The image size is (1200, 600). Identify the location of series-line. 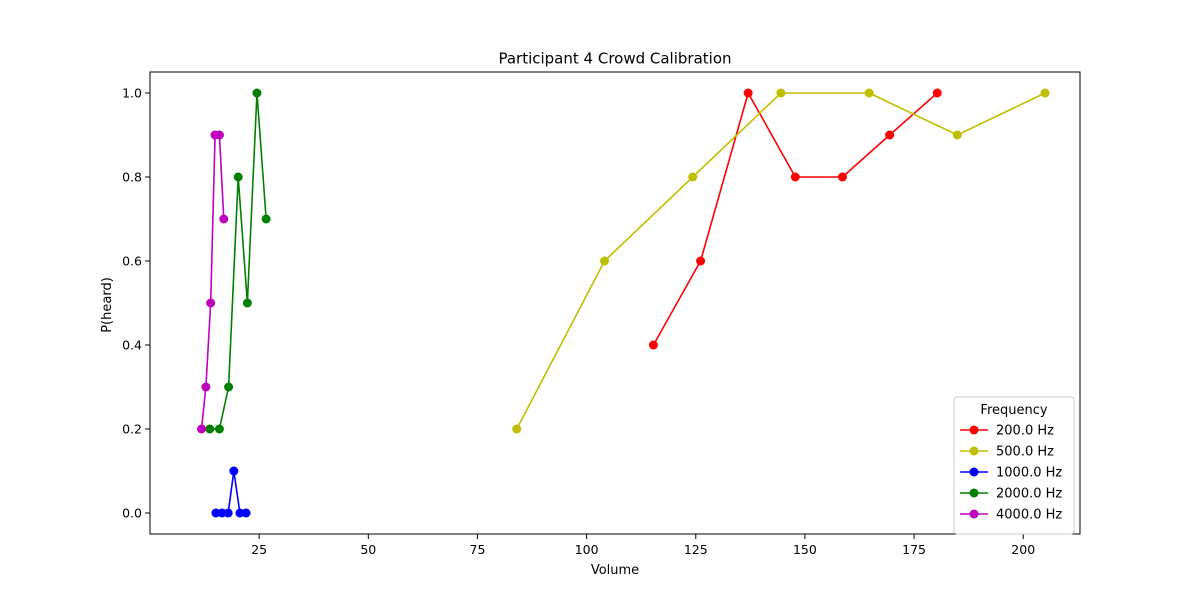
(212, 282).